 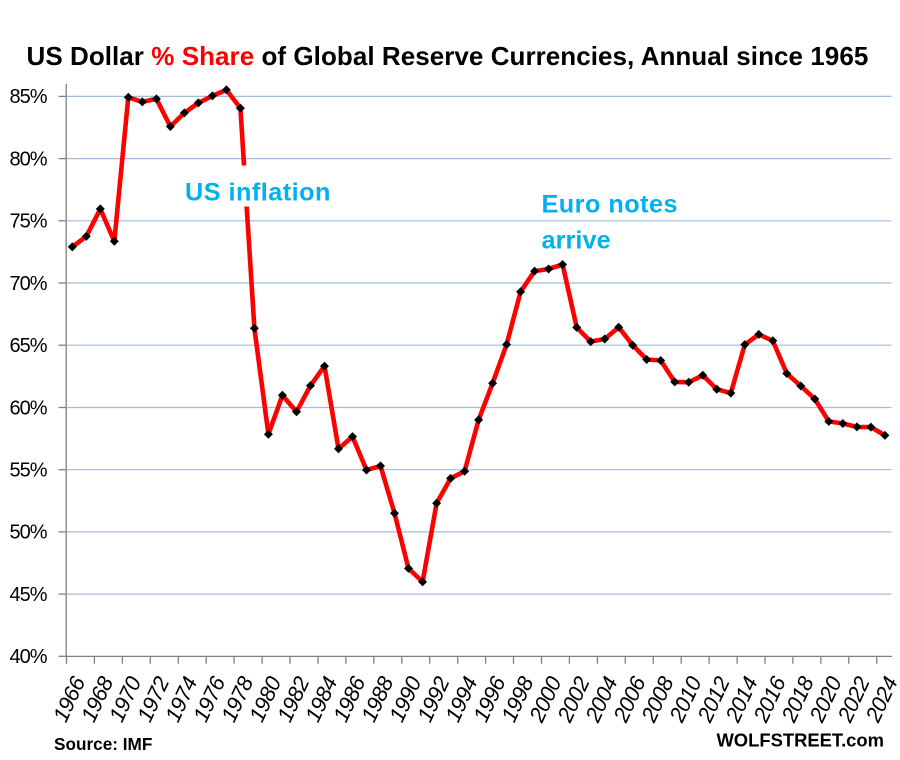 What do you see at coordinates (28, 346) in the screenshot?
I see `svg-text: 65%` at bounding box center [28, 346].